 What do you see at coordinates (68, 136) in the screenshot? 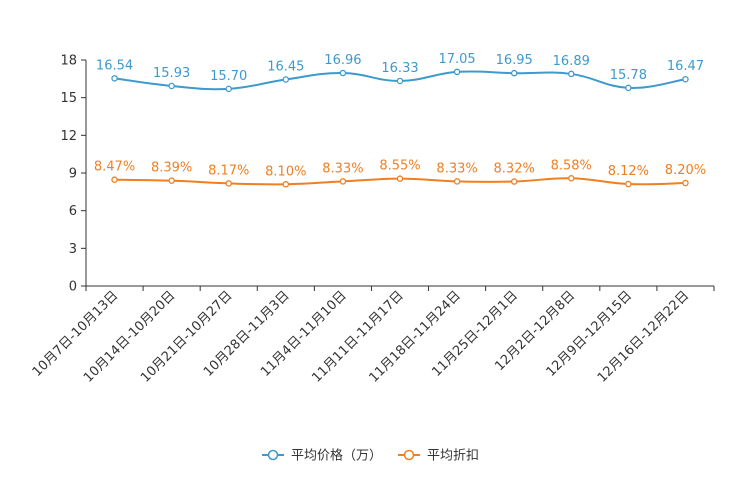
I see `y-tick-label: 12` at bounding box center [68, 136].